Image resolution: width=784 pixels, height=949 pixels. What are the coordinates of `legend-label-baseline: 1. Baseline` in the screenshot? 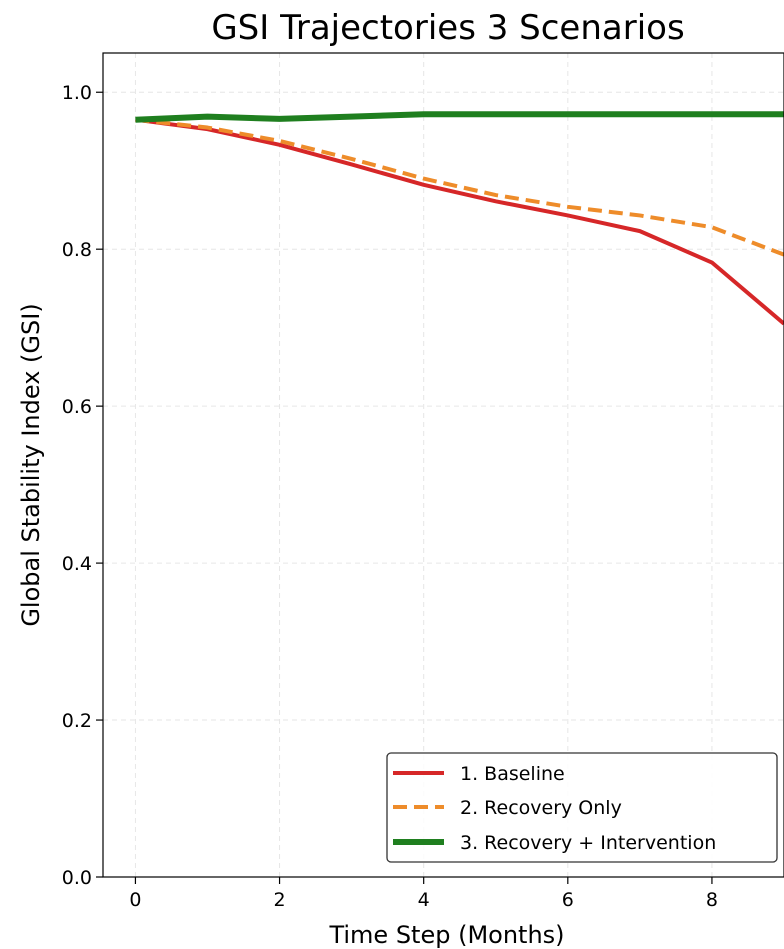 It's located at (512, 774).